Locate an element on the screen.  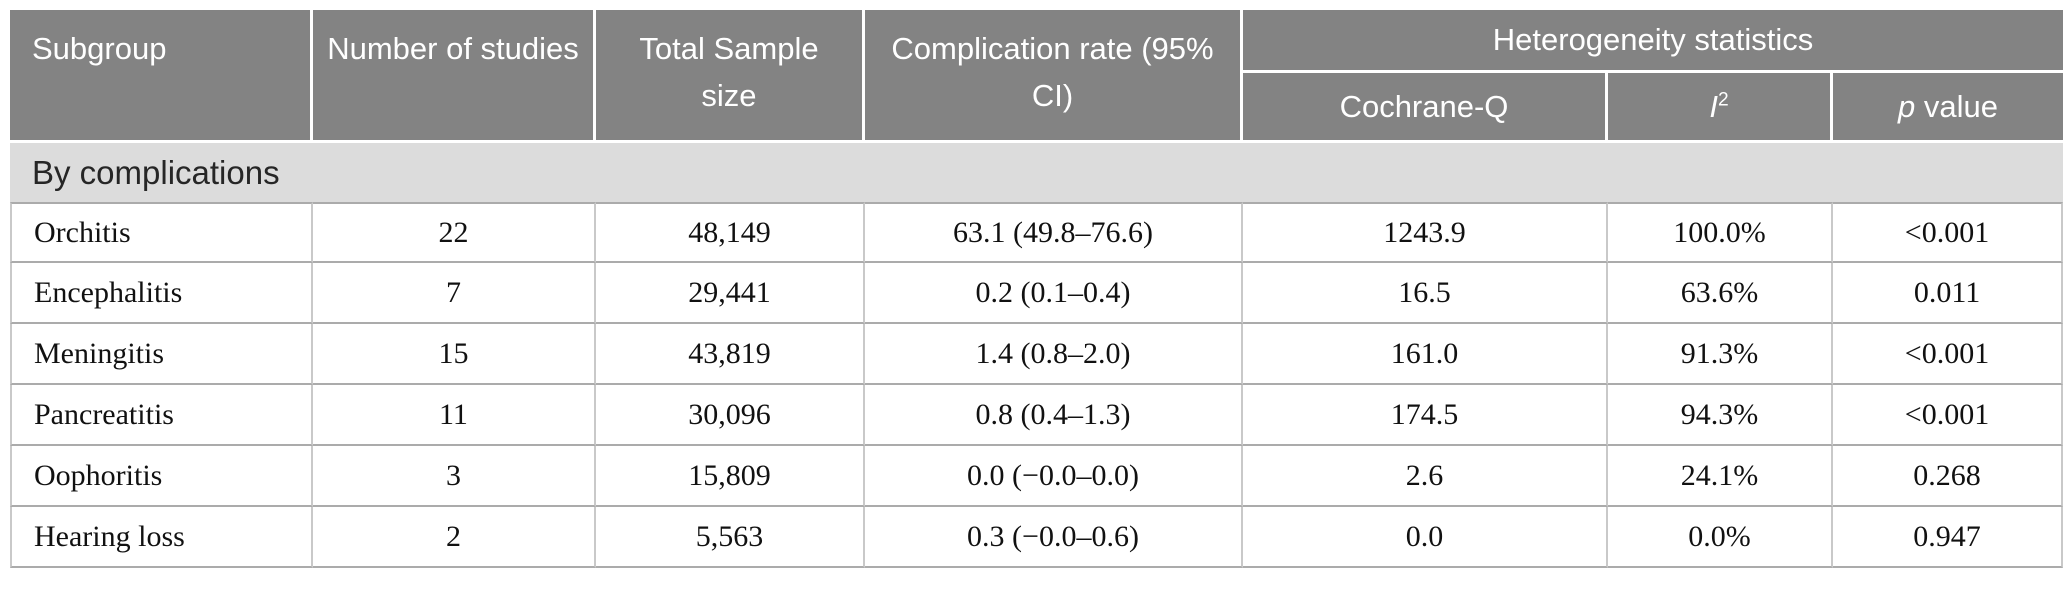
i-squared-exponent: 2 is located at coordinates (1723, 100).